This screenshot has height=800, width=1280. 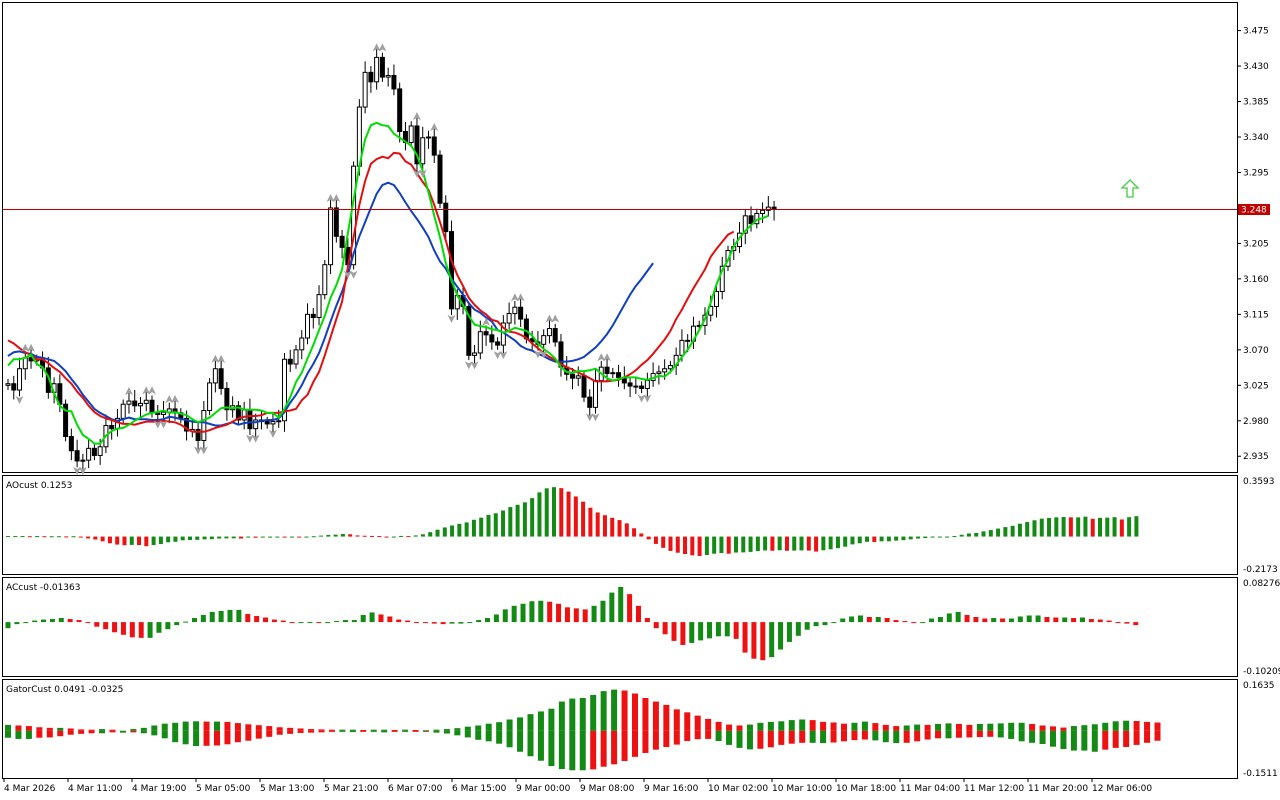 What do you see at coordinates (620, 627) in the screenshot?
I see `ac-panel-frame` at bounding box center [620, 627].